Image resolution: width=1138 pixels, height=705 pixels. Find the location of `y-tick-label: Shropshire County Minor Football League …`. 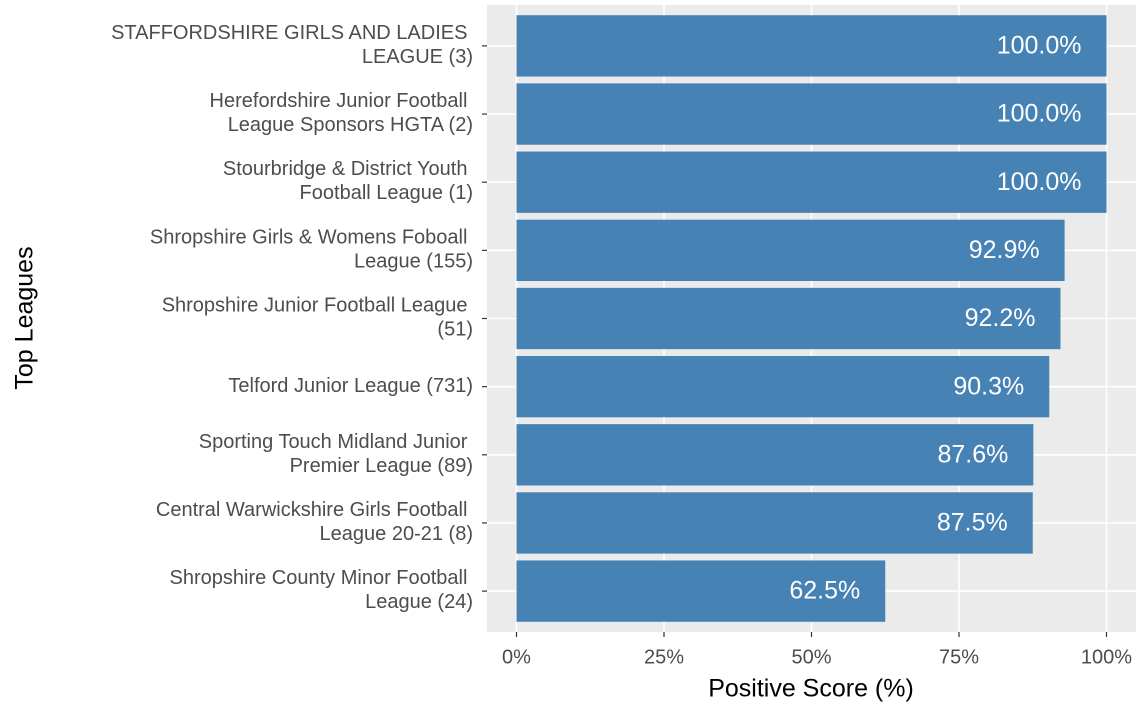

y-tick-label: Shropshire County Minor Football League … is located at coordinates (321, 590).